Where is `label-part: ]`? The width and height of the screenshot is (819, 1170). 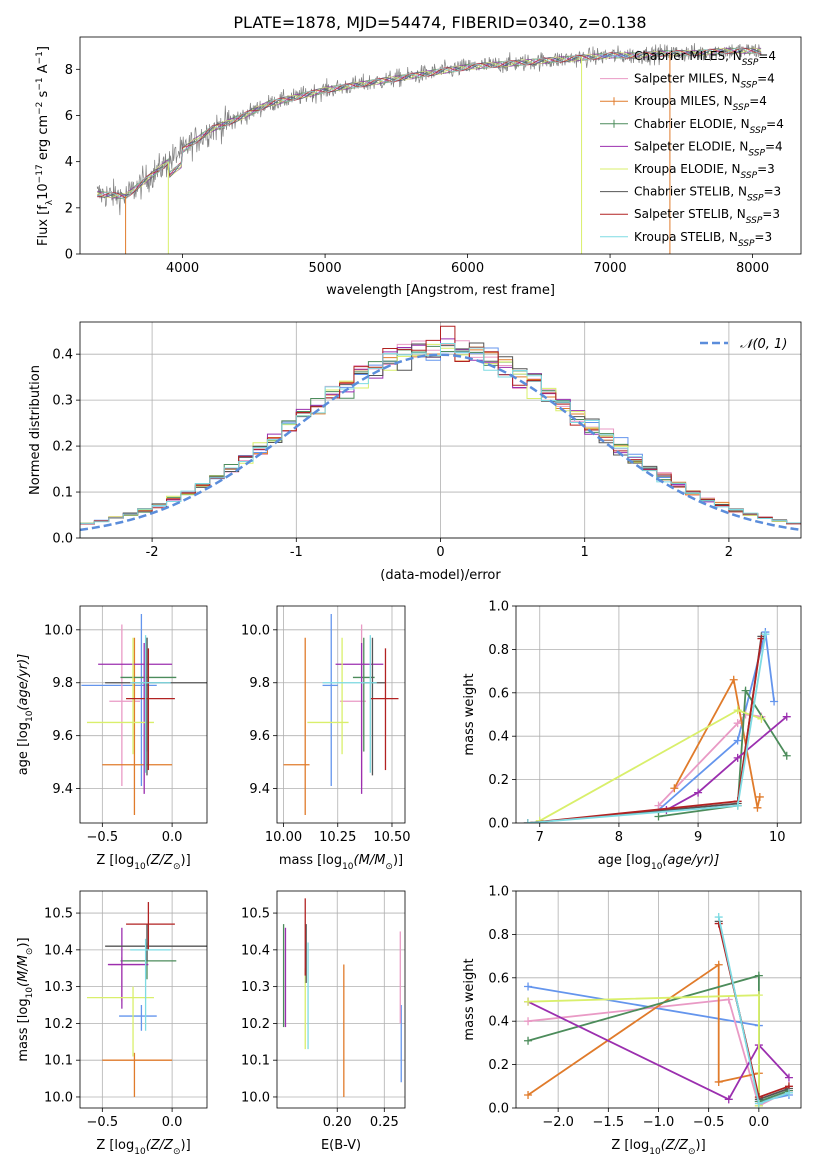
label-part: ] is located at coordinates (43, 48).